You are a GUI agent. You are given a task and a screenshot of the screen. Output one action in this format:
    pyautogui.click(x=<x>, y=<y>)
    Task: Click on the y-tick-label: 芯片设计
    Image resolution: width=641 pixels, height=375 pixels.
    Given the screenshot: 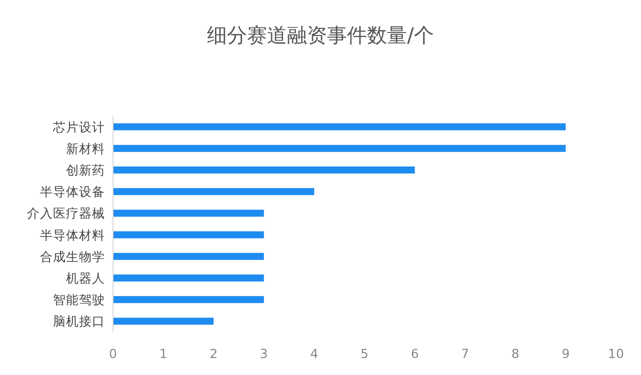 What is the action you would take?
    pyautogui.click(x=78, y=126)
    